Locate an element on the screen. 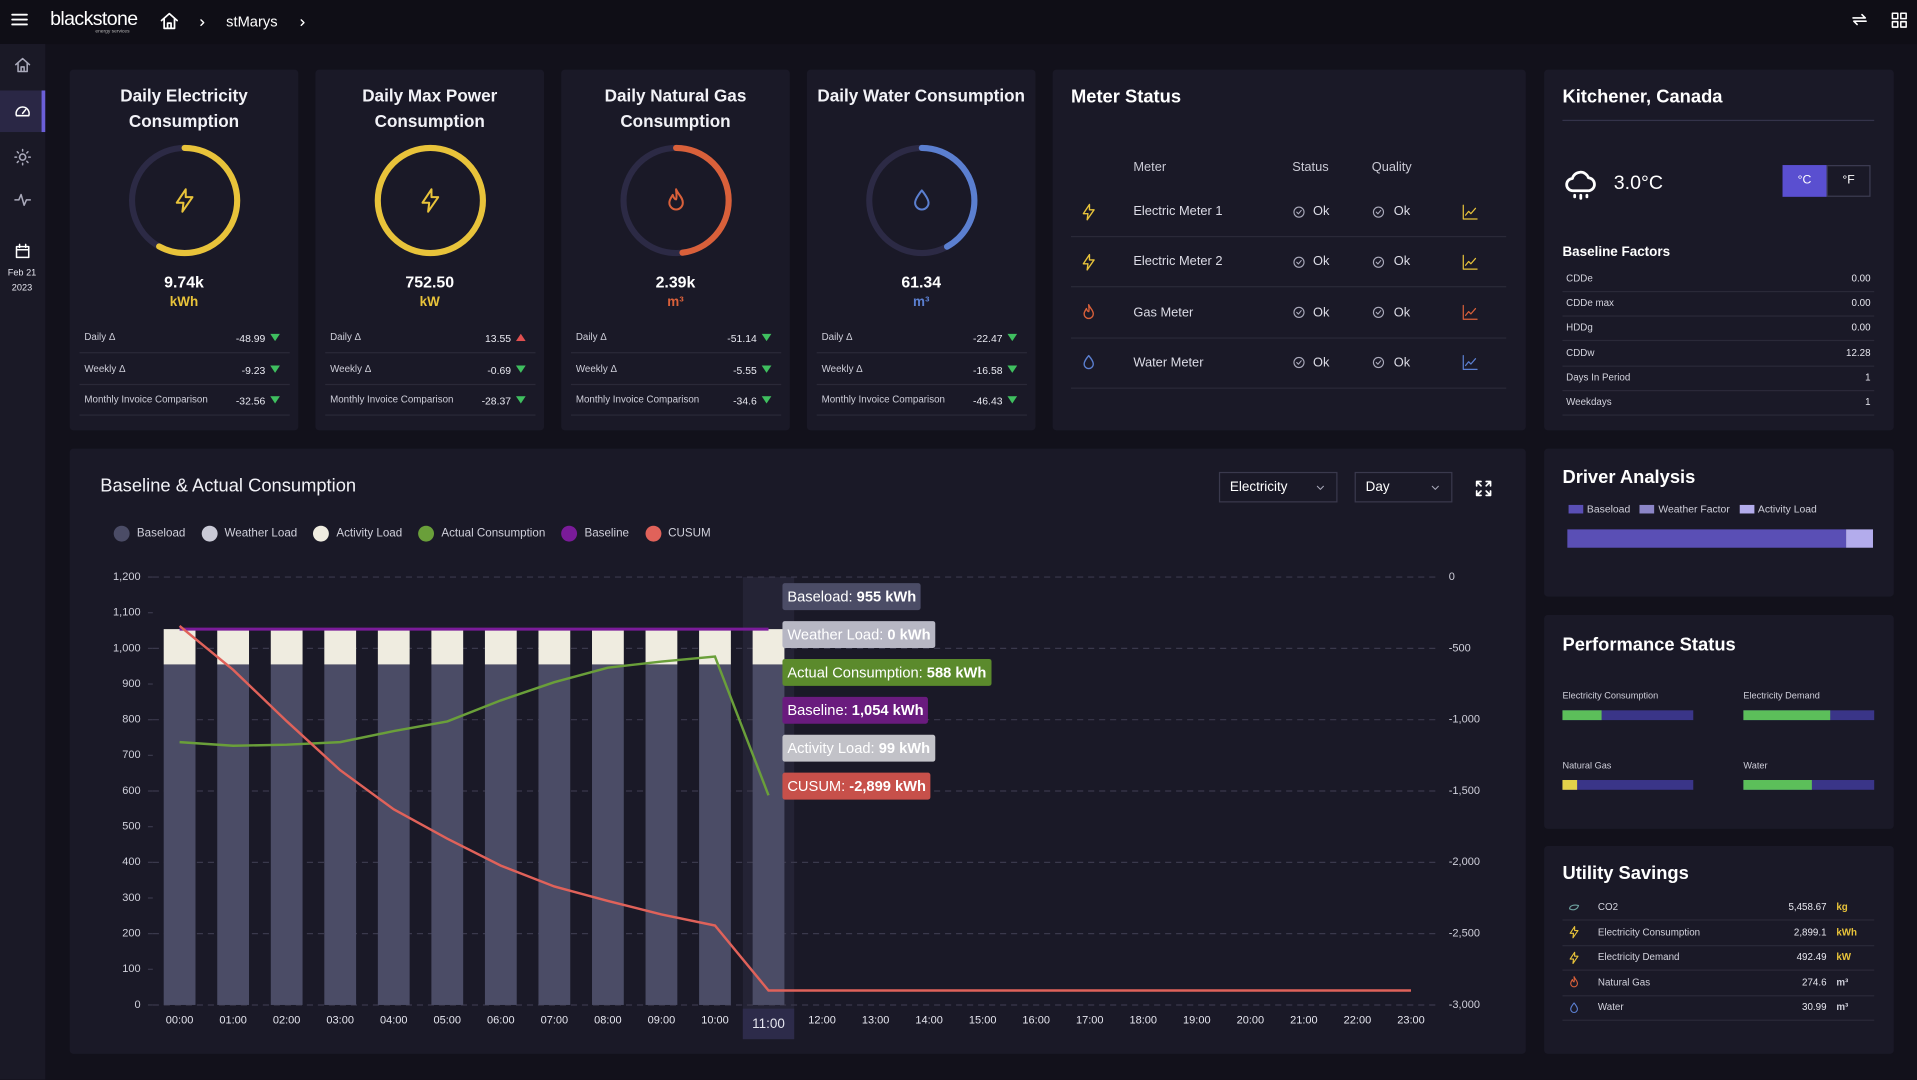 The height and width of the screenshot is (1080, 1917). meter-card is located at coordinates (1289, 250).